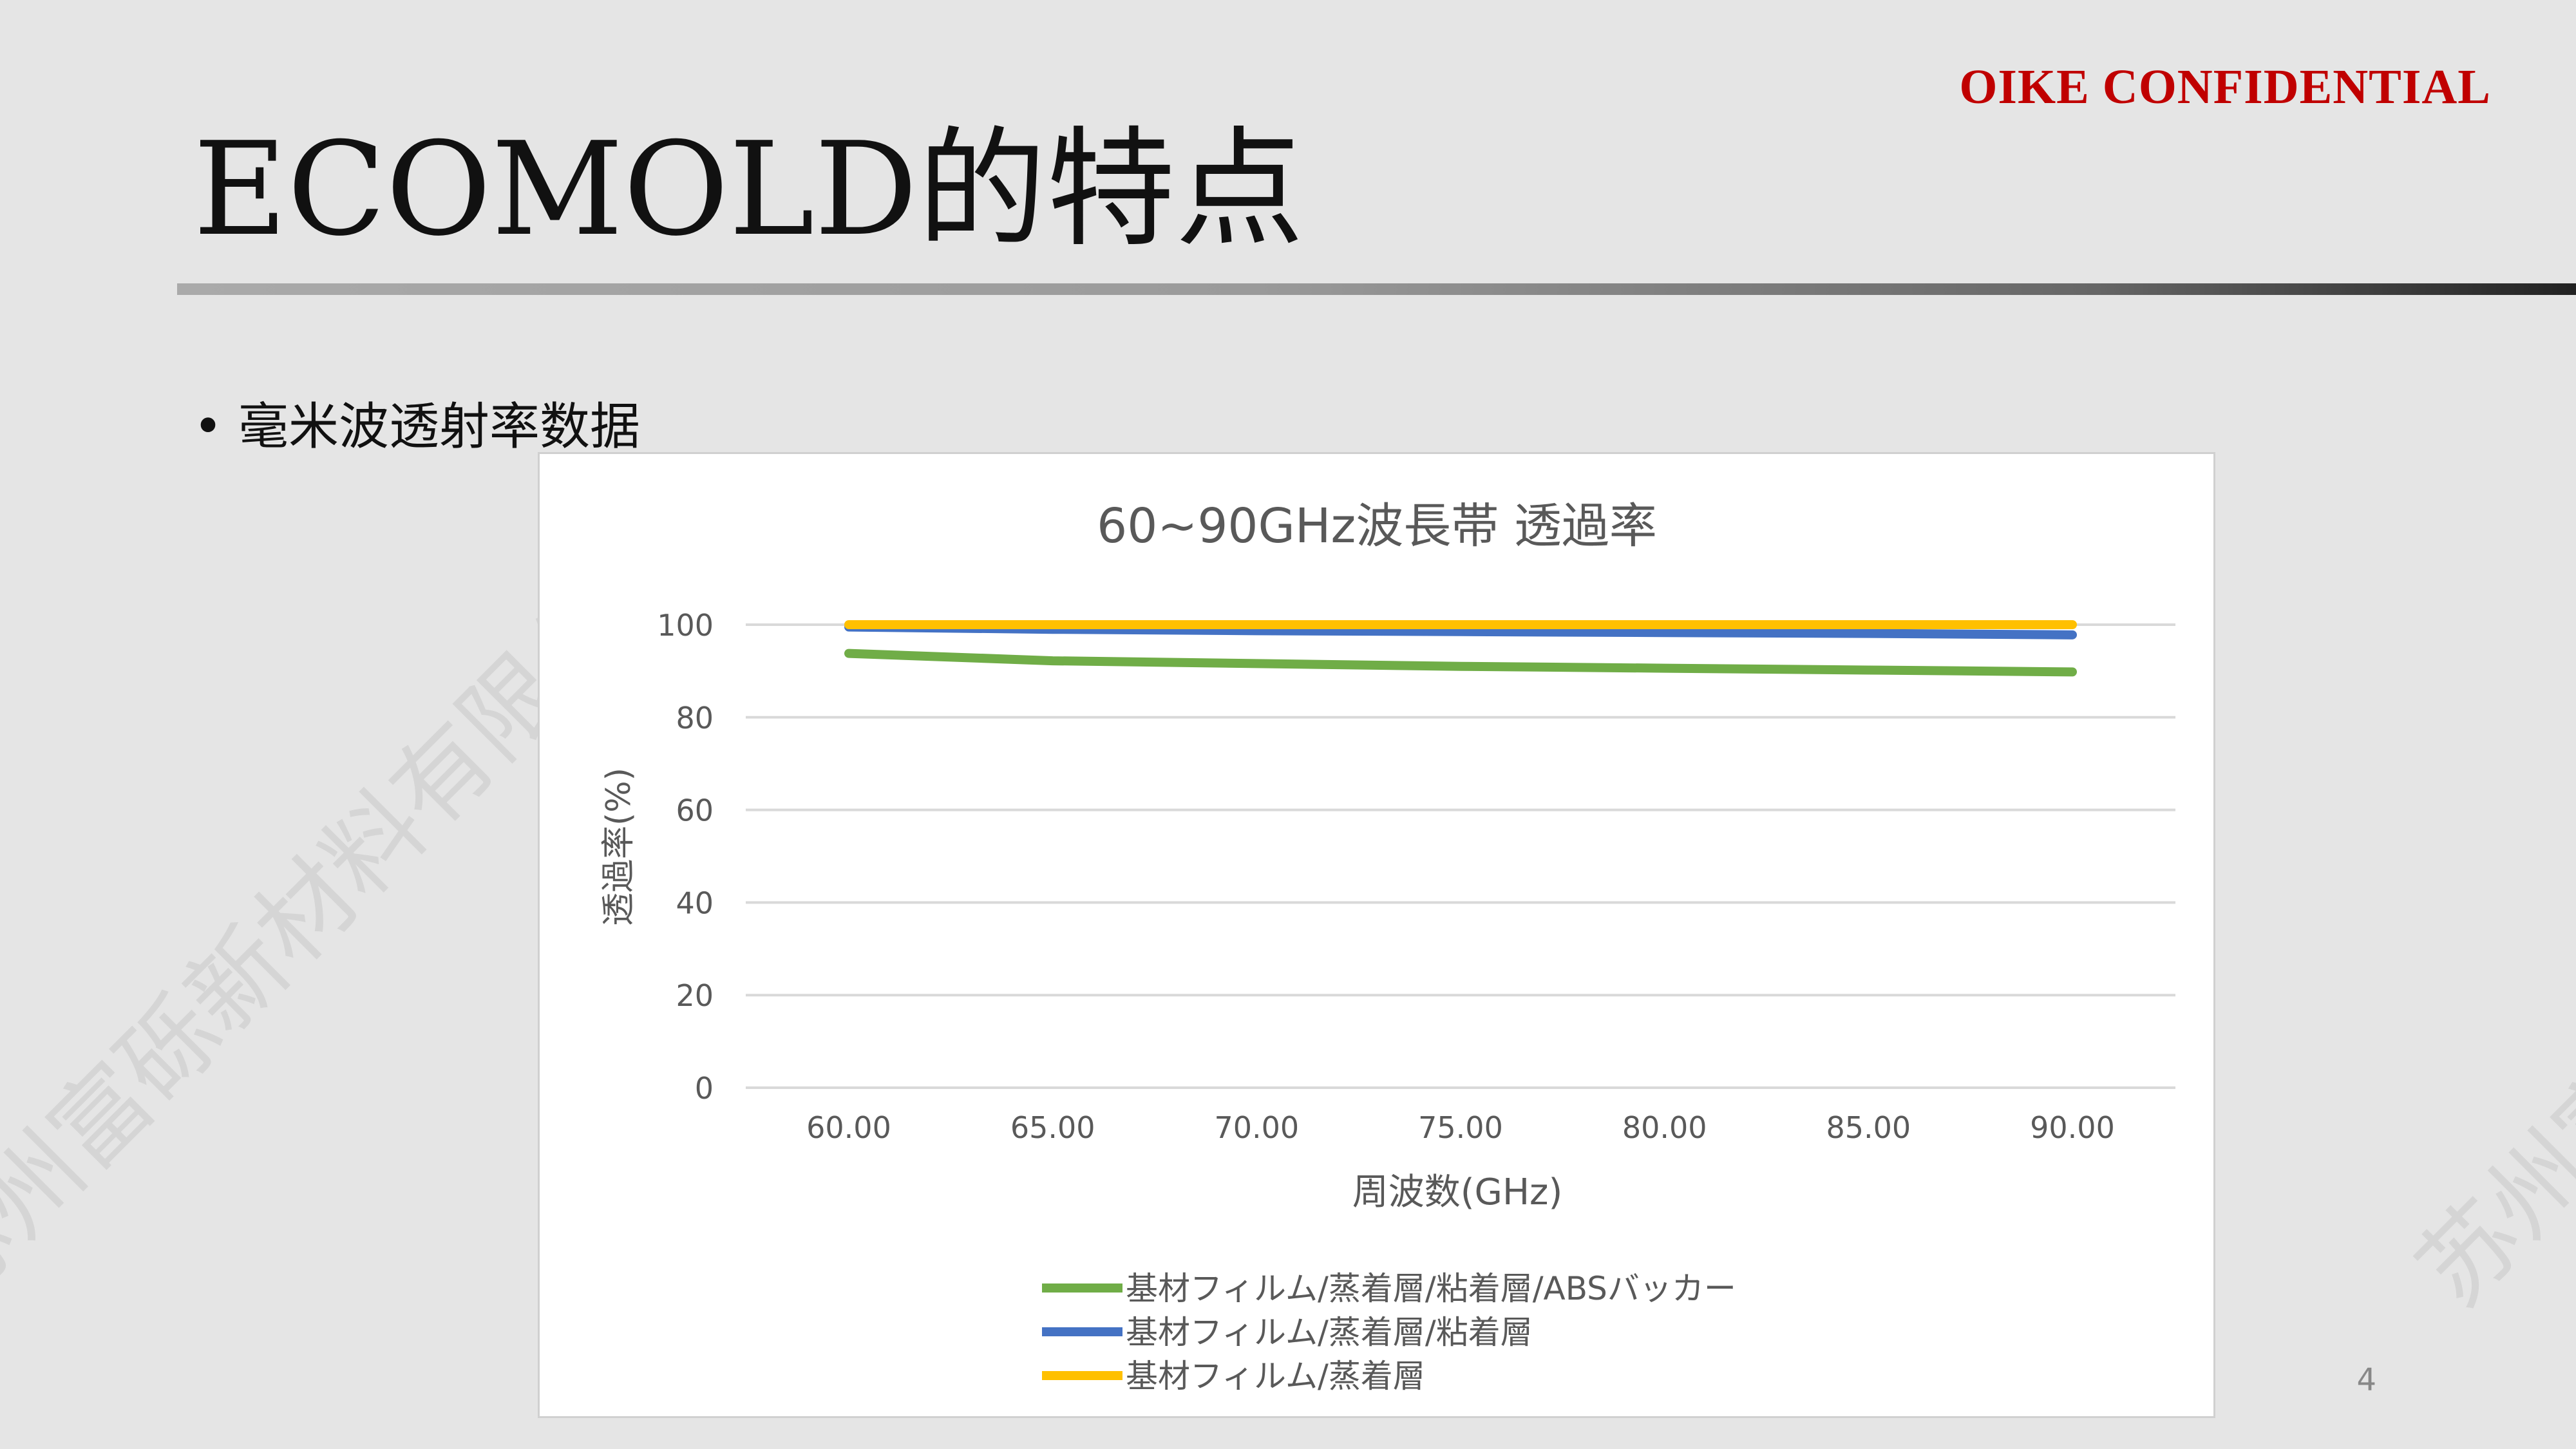 The image size is (2576, 1449). I want to click on y-tick-label: 60, so click(695, 811).